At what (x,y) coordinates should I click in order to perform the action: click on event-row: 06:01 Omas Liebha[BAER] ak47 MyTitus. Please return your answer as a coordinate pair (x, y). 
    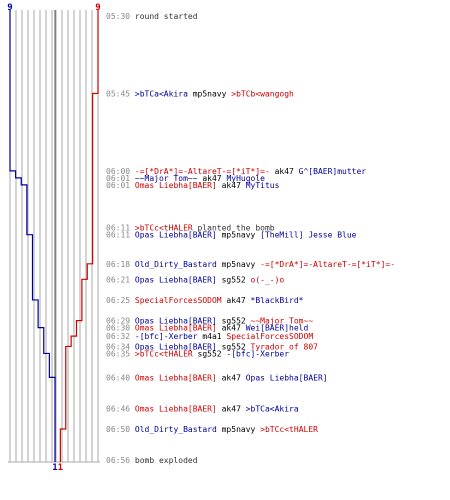
    Looking at the image, I should click on (193, 185).